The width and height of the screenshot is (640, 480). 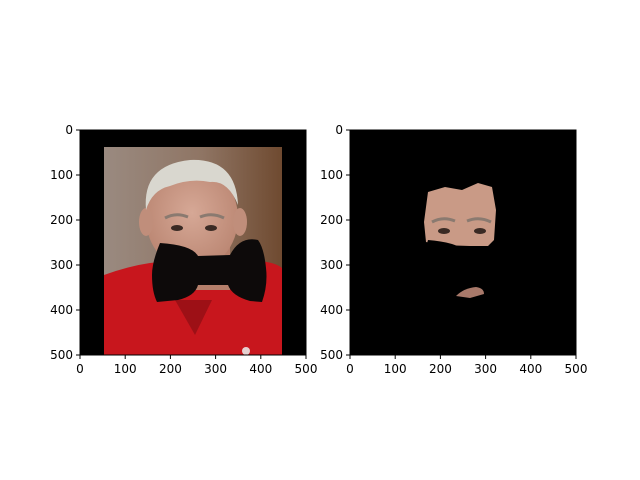 What do you see at coordinates (576, 369) in the screenshot?
I see `right-xtick-label: 500` at bounding box center [576, 369].